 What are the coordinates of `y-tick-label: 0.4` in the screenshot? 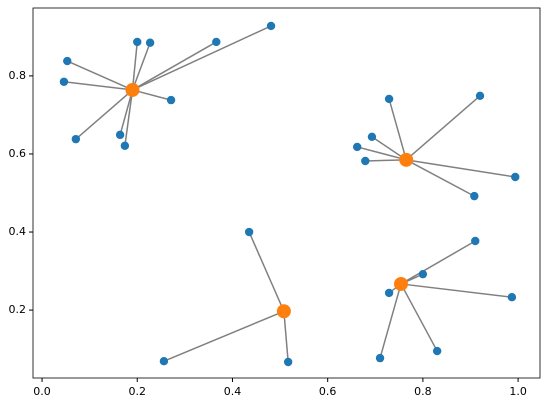 It's located at (18, 231).